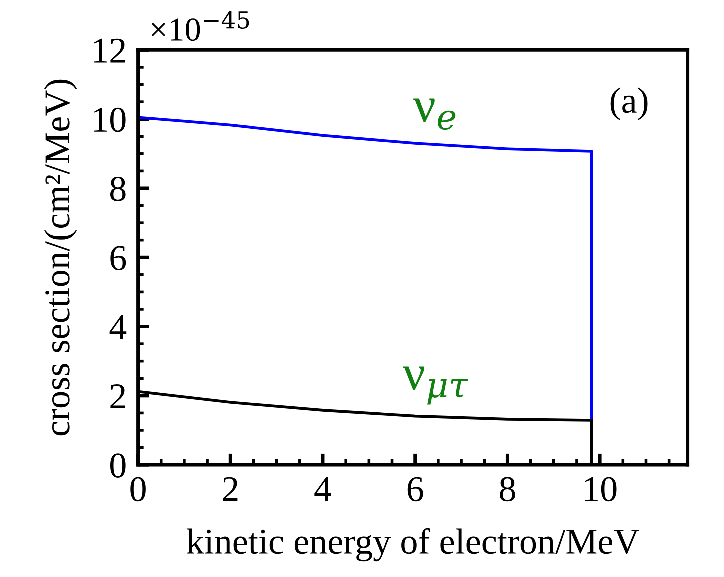 The image size is (724, 577). Describe the element at coordinates (110, 120) in the screenshot. I see `y-tick-label: 10` at that location.